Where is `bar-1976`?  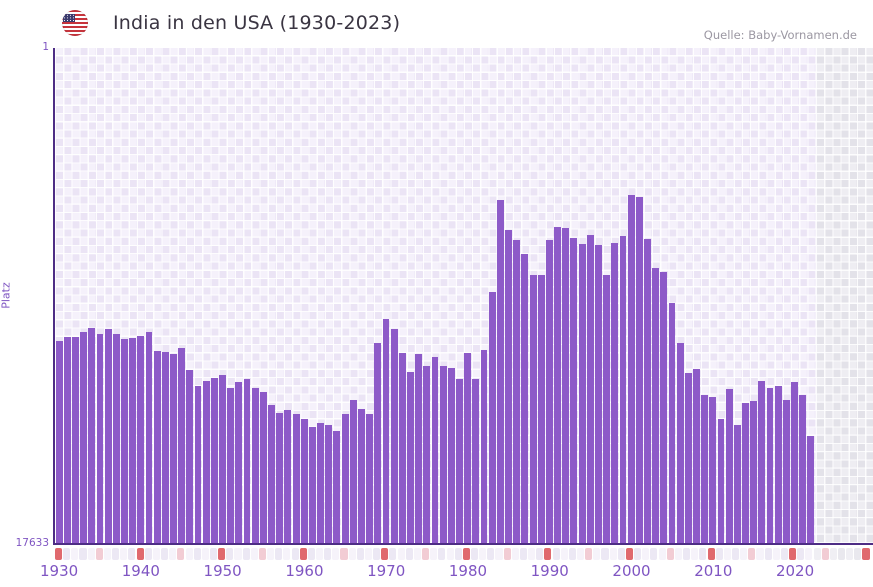
bar-1976 is located at coordinates (435, 449).